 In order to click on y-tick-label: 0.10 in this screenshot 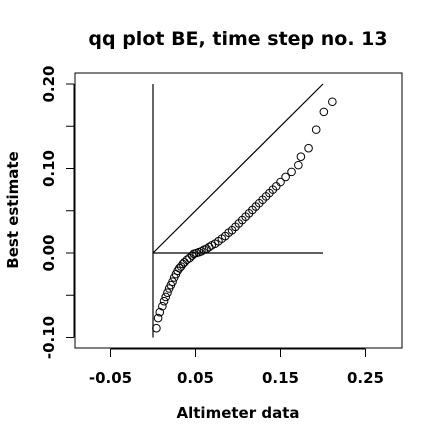, I will do `click(49, 168)`.